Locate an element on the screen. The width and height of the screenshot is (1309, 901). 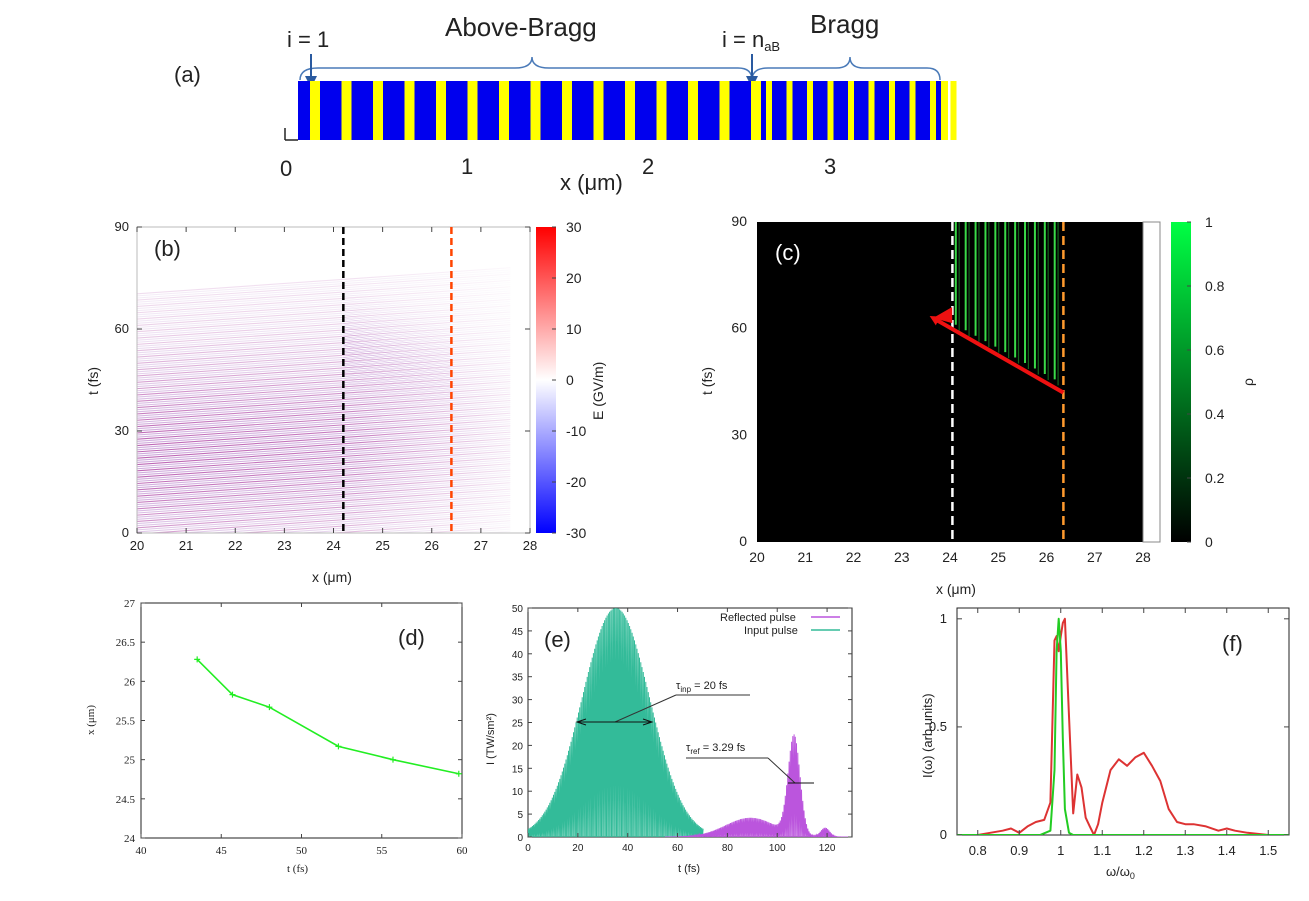
mid-index-main: i = n is located at coordinates (743, 39).